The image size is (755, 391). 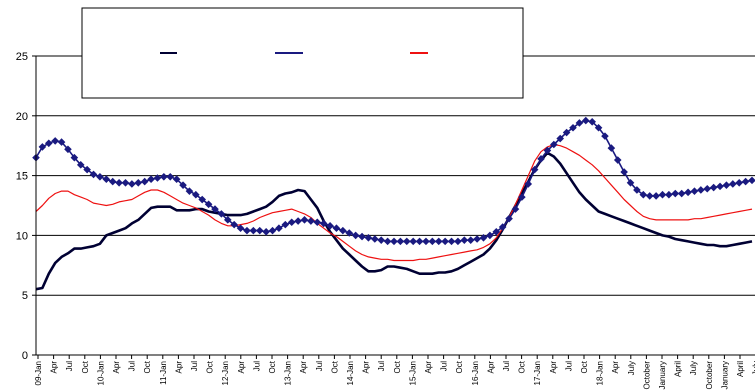 I want to click on y-tick-label: 25, so click(x=22, y=57).